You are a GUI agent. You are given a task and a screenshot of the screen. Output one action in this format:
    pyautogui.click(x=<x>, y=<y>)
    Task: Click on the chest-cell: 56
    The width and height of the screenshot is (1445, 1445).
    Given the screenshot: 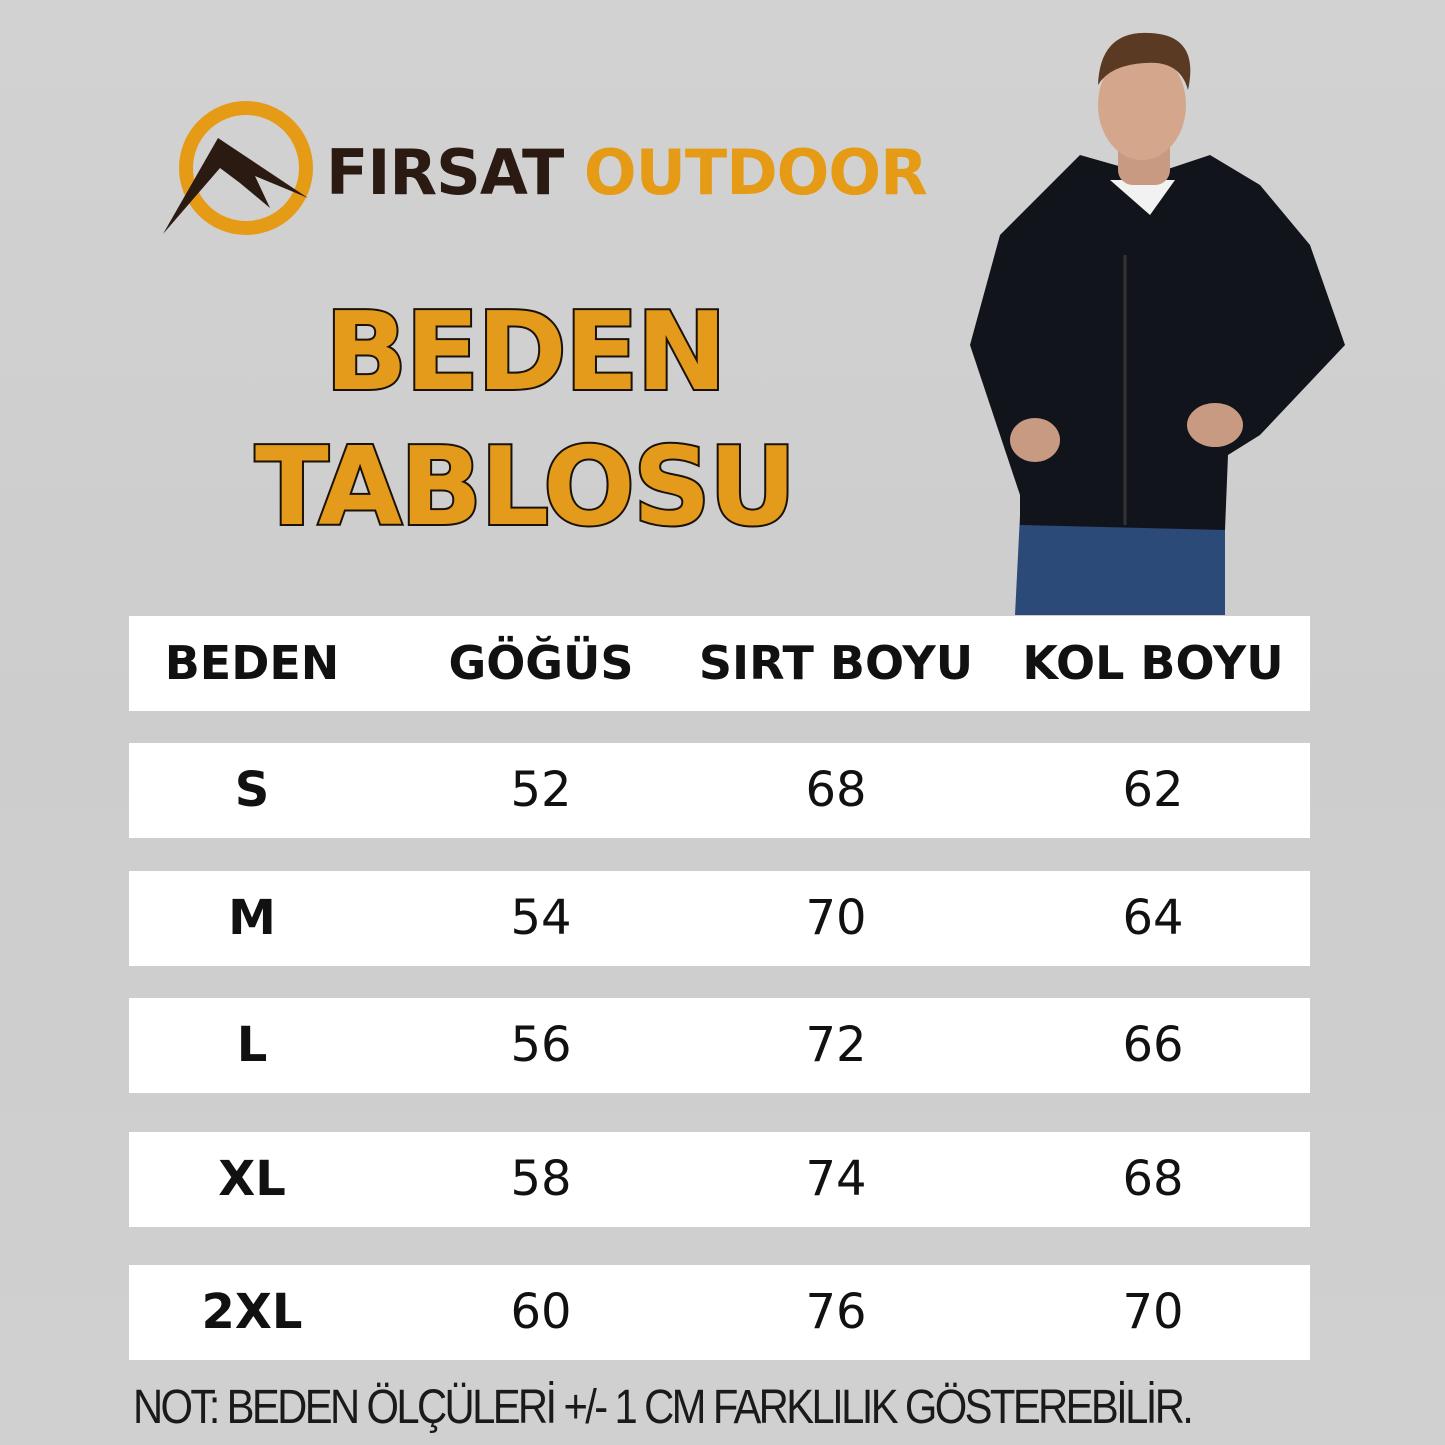 What is the action you would take?
    pyautogui.click(x=541, y=1045)
    